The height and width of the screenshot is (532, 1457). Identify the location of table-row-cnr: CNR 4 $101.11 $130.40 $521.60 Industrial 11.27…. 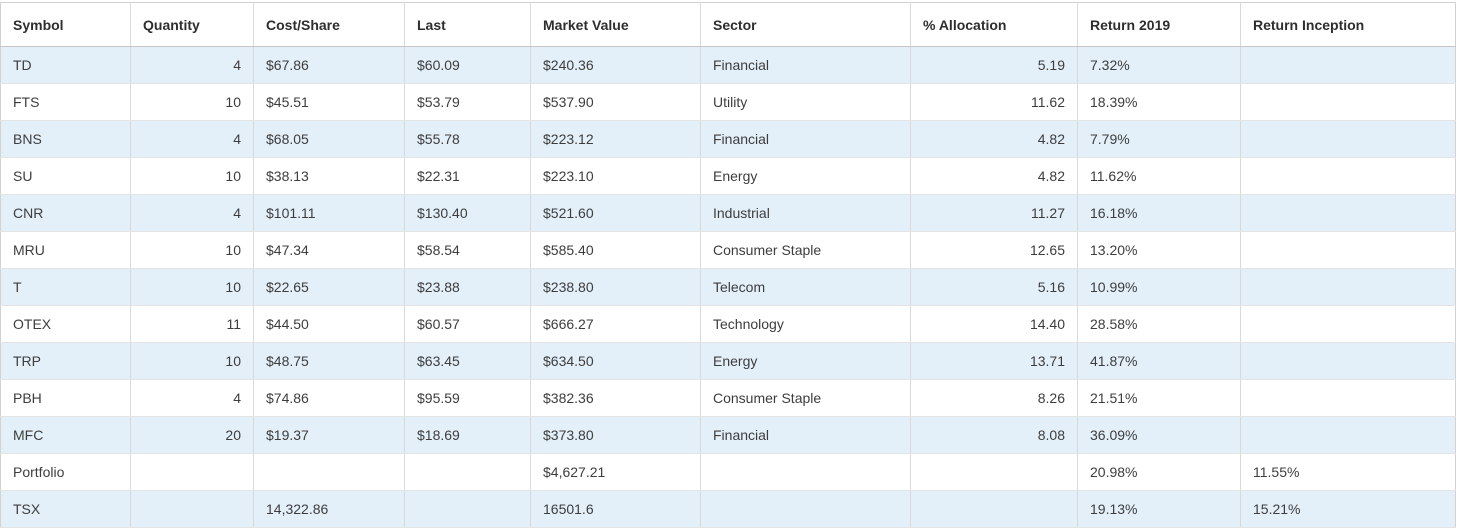
(728, 213).